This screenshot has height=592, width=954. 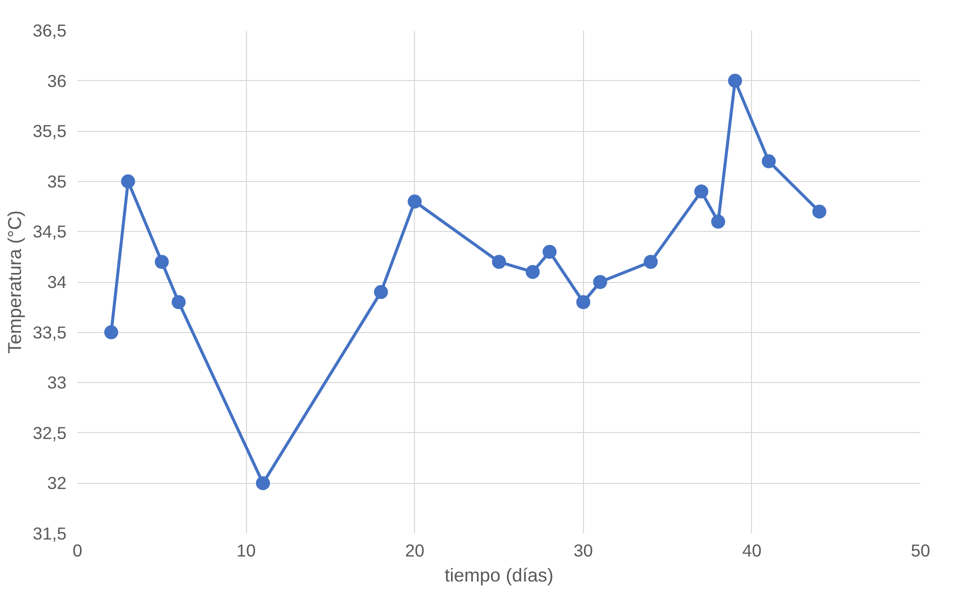 What do you see at coordinates (246, 550) in the screenshot?
I see `x-tick-label: 10` at bounding box center [246, 550].